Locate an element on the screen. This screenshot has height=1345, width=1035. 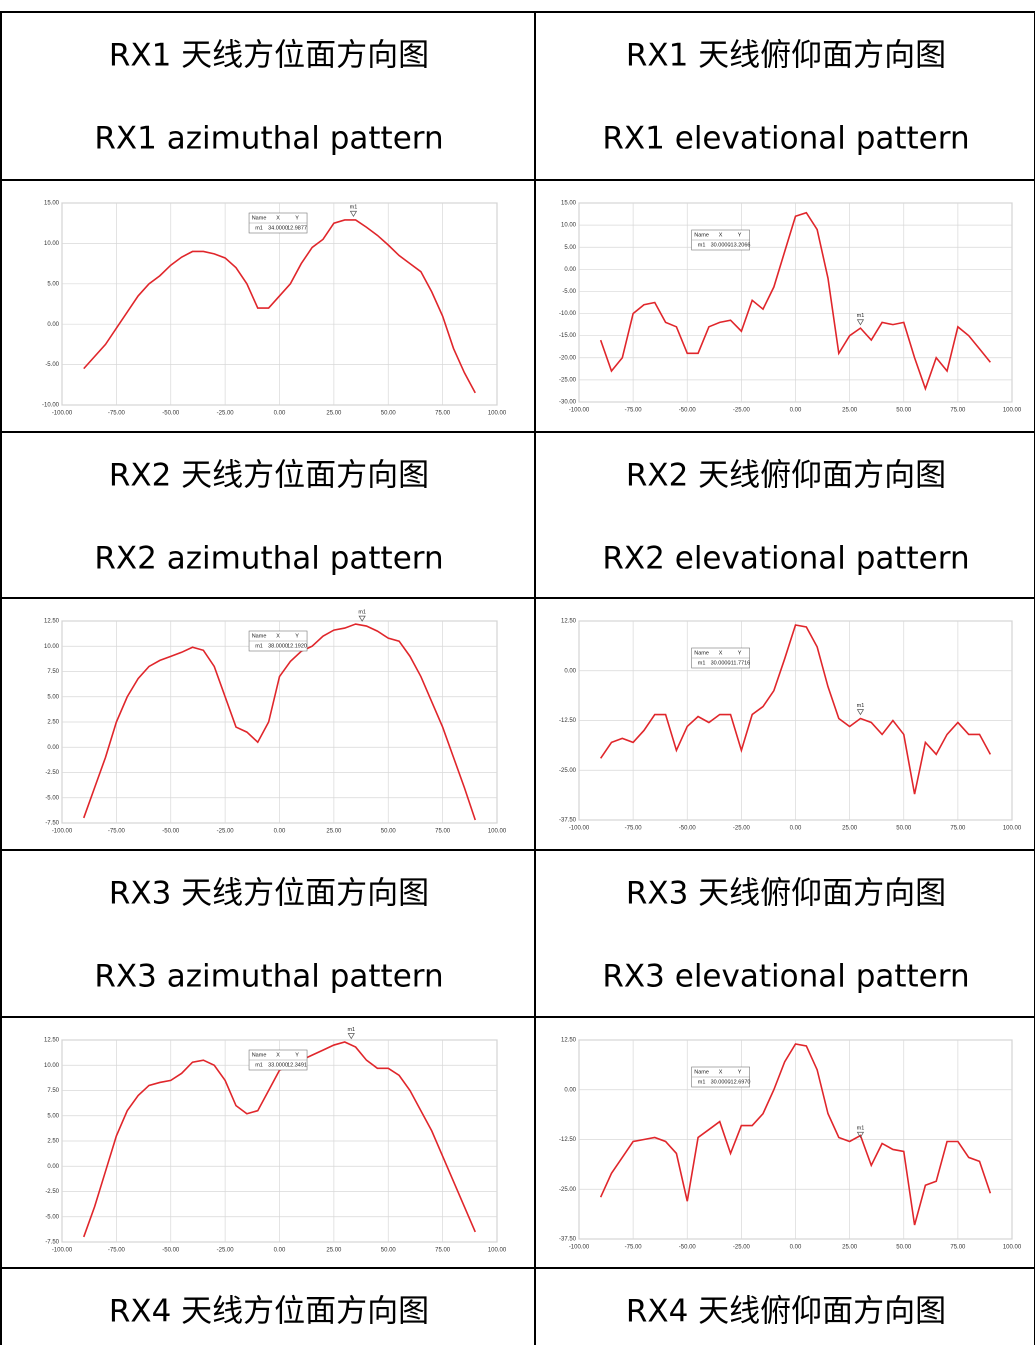
box-cell: 12.3491 is located at coordinates (297, 1065).